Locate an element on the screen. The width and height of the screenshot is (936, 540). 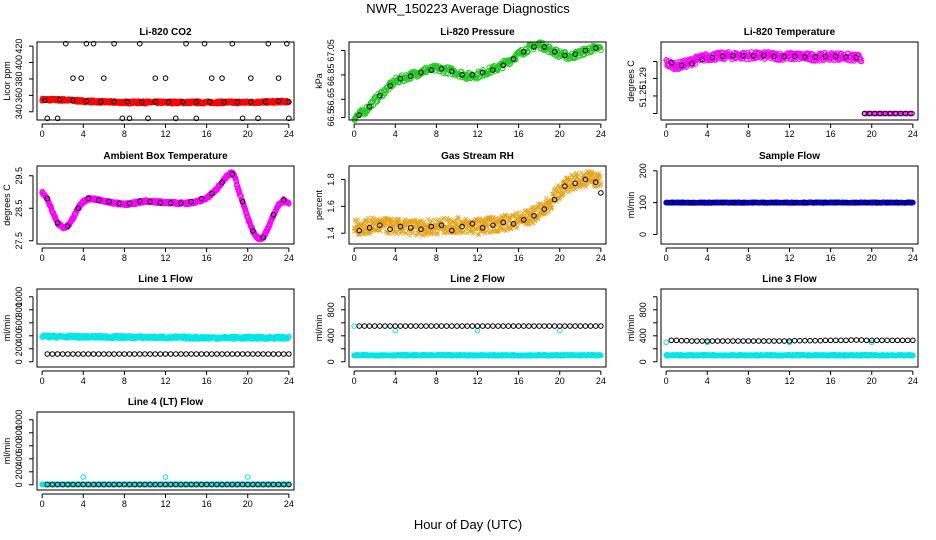
y-tick-label: 1.6 is located at coordinates (331, 206).